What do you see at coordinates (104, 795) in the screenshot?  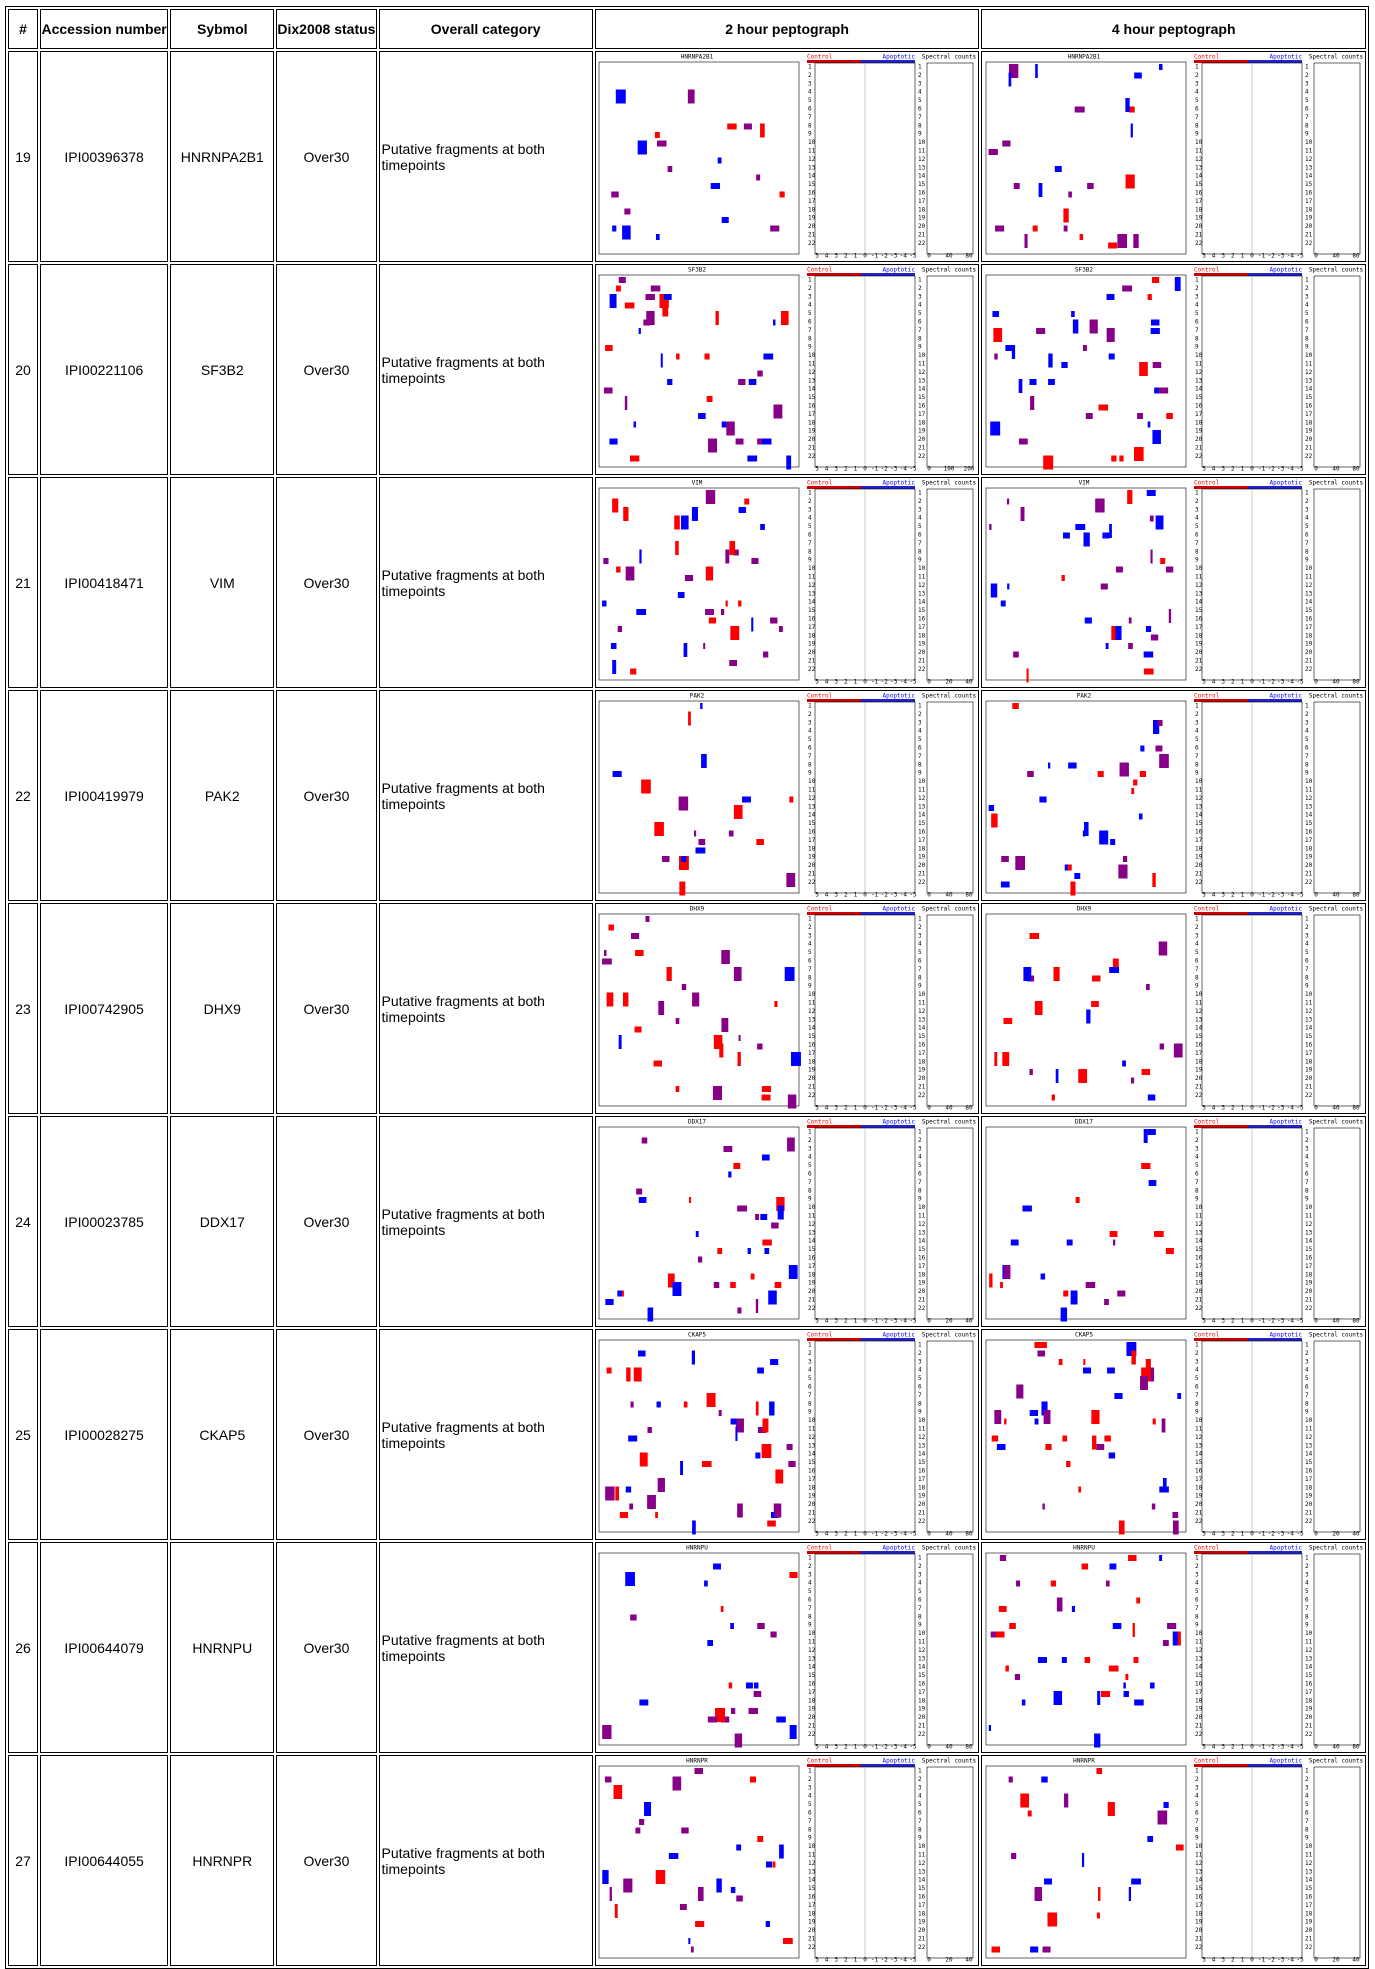 I see `accession-number: IPI00419979` at bounding box center [104, 795].